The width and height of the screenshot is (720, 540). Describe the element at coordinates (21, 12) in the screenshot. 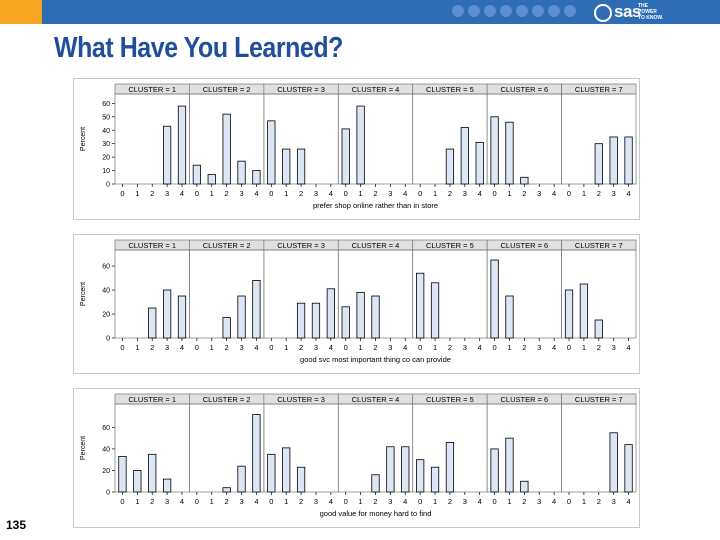

I see `header-accent` at that location.